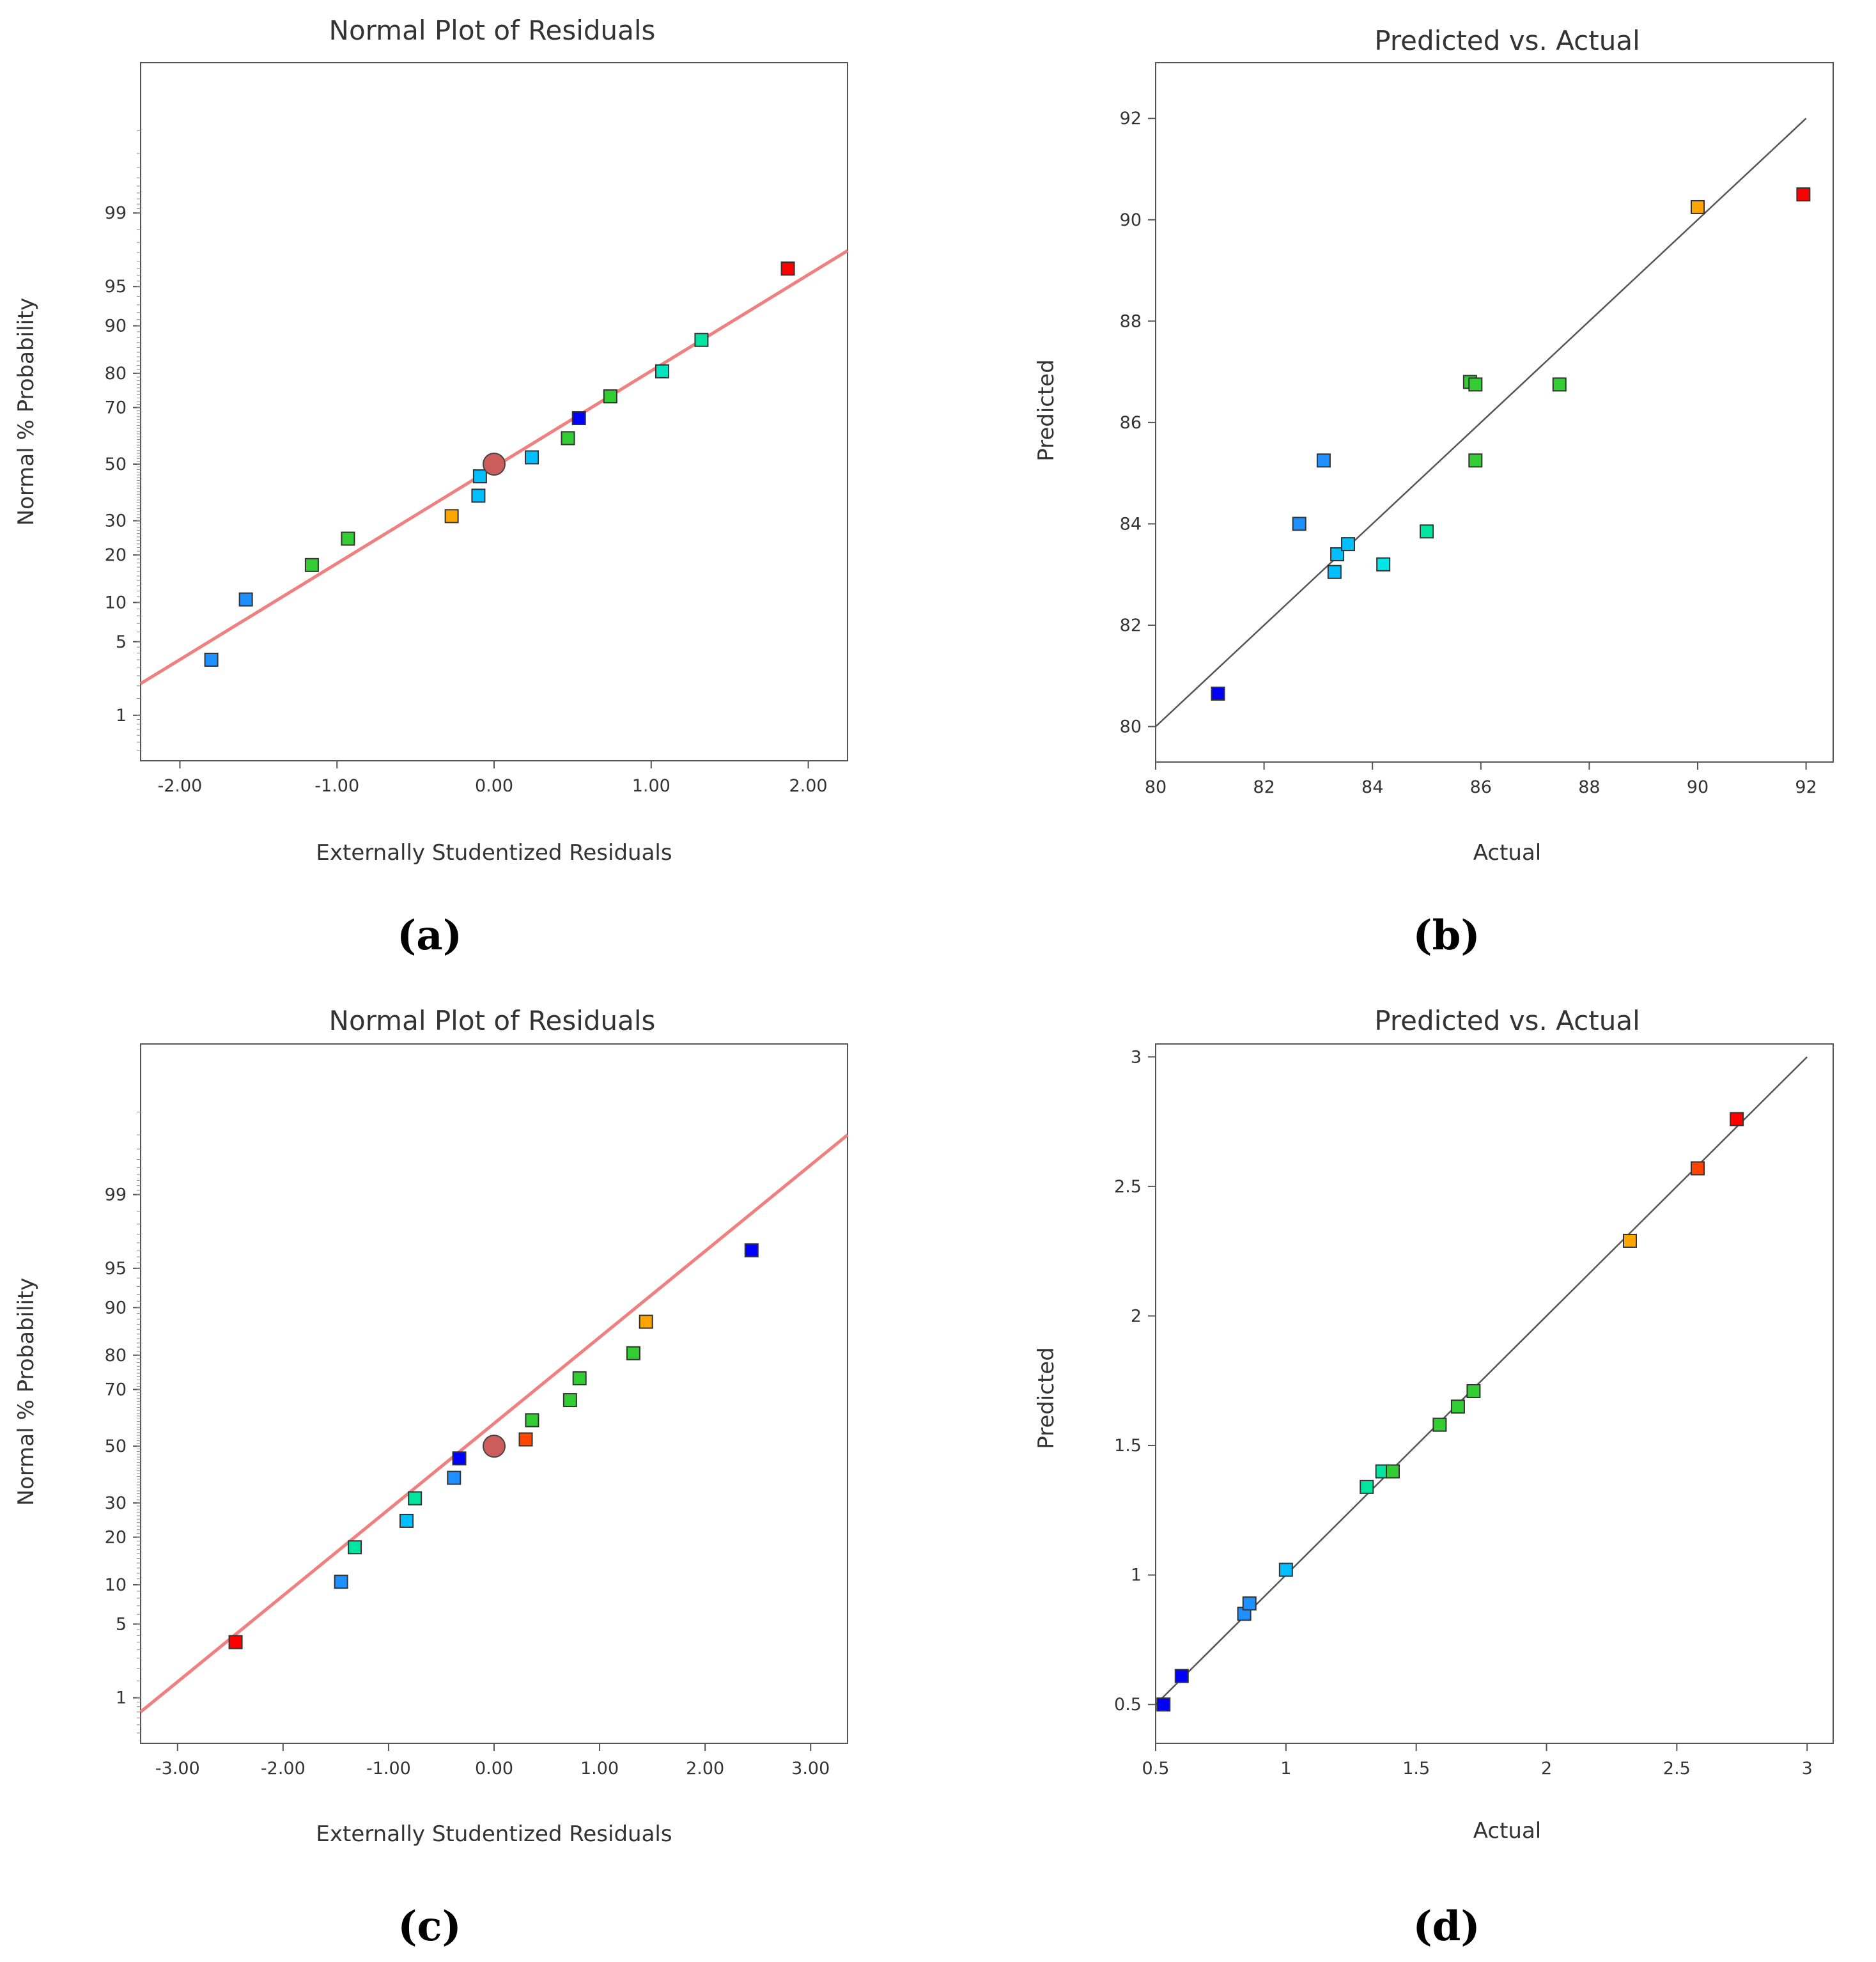 The height and width of the screenshot is (1962, 1876). Describe the element at coordinates (1698, 787) in the screenshot. I see `x-tick-label: 90` at that location.